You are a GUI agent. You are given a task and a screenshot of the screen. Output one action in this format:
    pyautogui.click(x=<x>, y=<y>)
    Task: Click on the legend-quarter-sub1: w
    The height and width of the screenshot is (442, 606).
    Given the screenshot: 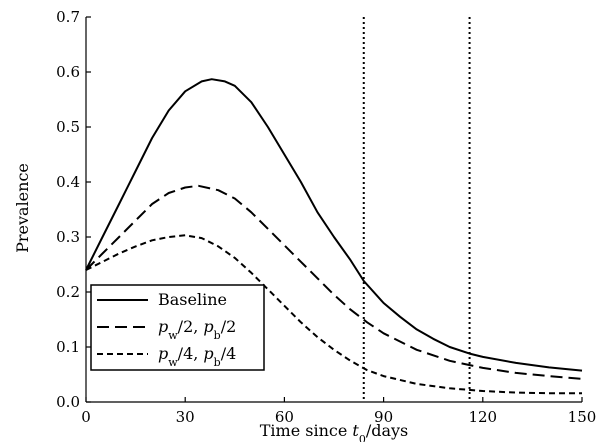 What is the action you would take?
    pyautogui.click(x=173, y=362)
    